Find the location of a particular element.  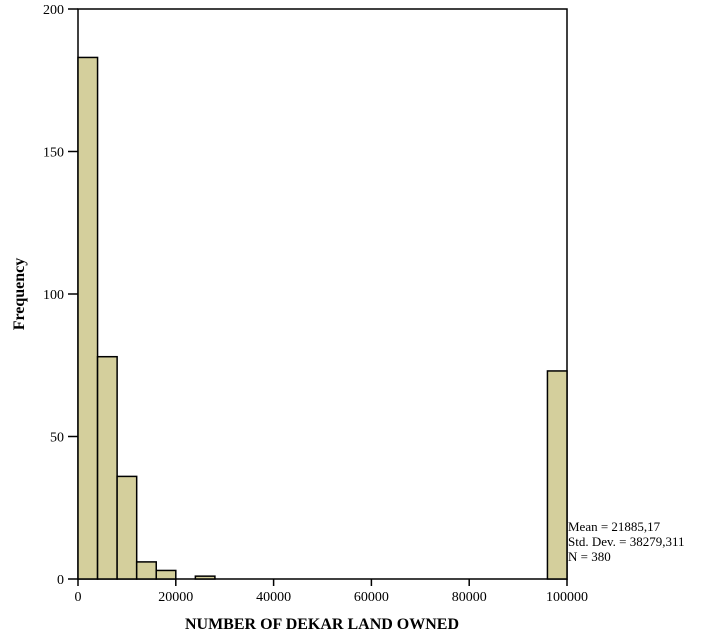

x-tick-label: 100000 is located at coordinates (567, 597).